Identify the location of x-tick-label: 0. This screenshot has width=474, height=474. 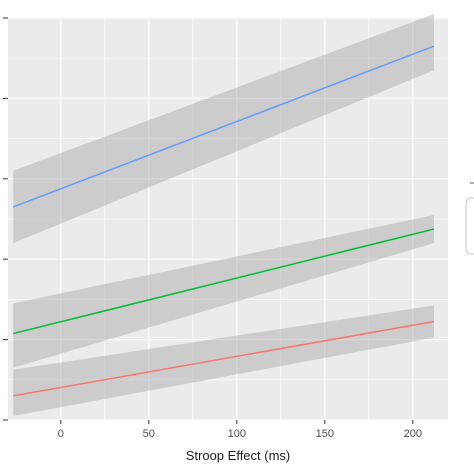
(61, 434).